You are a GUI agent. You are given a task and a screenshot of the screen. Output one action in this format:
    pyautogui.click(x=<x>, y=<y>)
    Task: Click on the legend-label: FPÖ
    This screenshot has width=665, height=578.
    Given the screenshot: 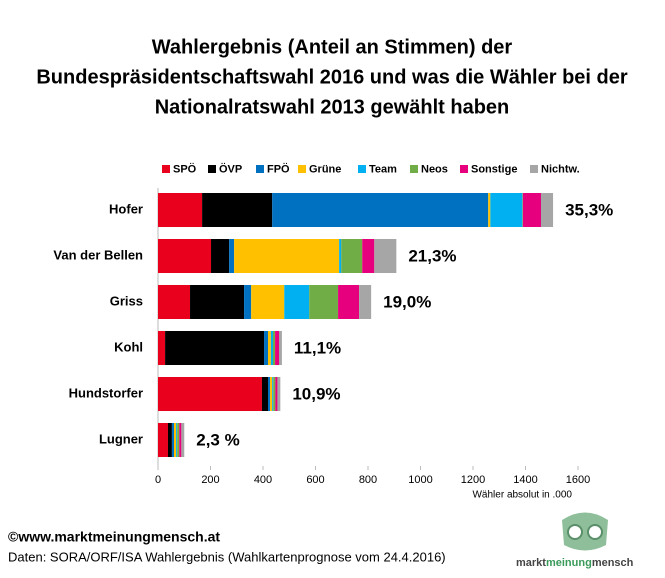 What is the action you would take?
    pyautogui.click(x=278, y=168)
    